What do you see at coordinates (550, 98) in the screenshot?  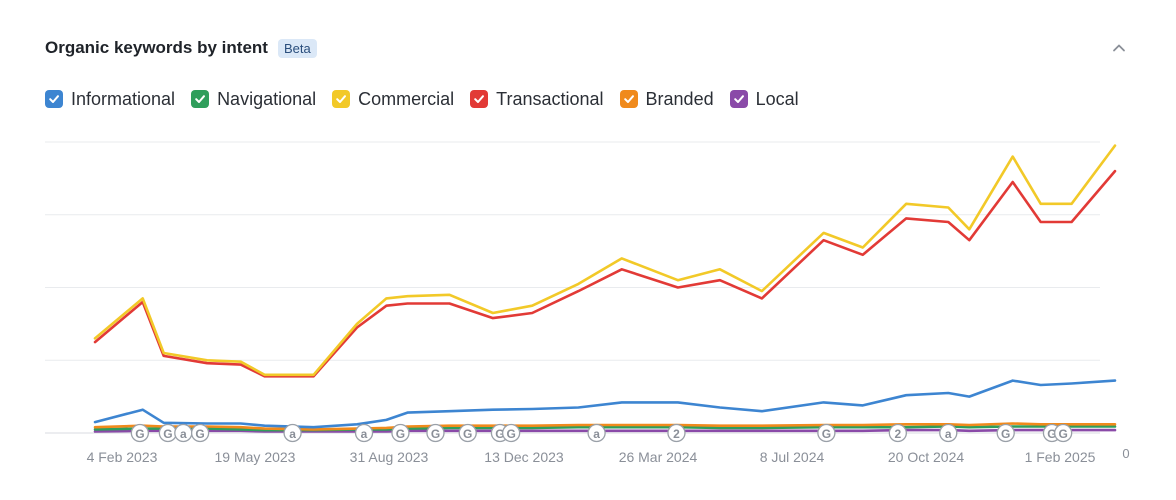 I see `legend-label: Transactional` at bounding box center [550, 98].